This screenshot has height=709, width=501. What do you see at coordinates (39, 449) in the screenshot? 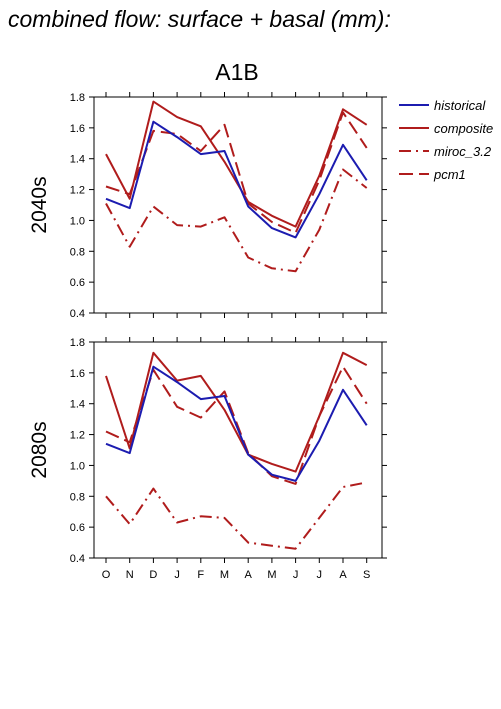
I see `panel-label: 2080s` at bounding box center [39, 449].